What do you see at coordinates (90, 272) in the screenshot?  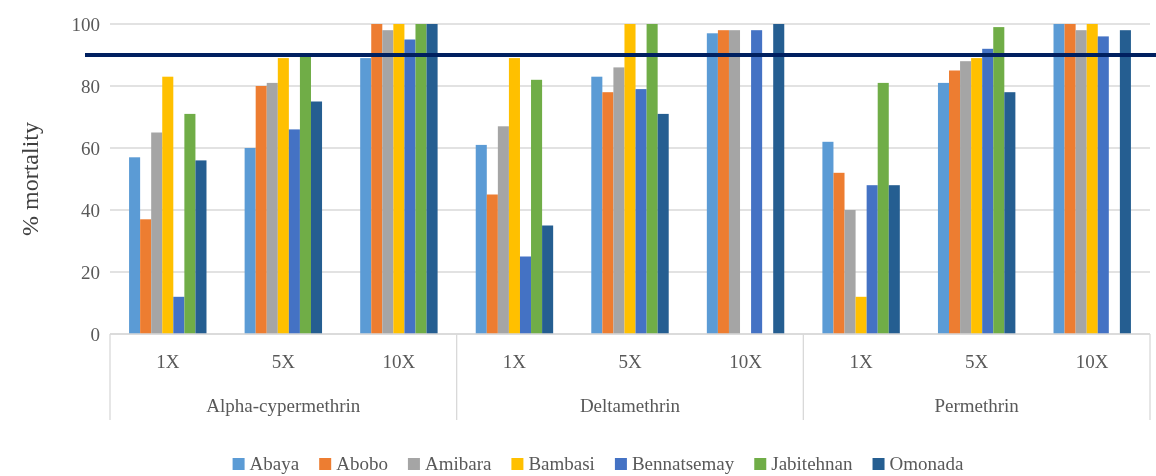 I see `y-tick-label: 20` at bounding box center [90, 272].